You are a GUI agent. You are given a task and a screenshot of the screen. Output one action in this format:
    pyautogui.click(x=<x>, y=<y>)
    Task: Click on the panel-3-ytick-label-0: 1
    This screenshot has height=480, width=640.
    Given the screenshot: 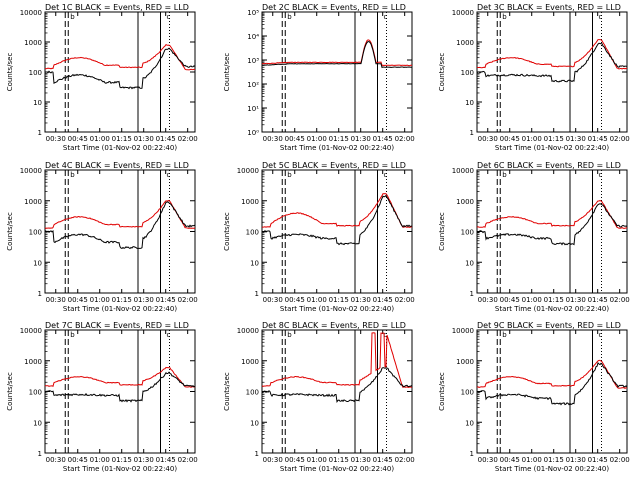 What is the action you would take?
    pyautogui.click(x=472, y=133)
    